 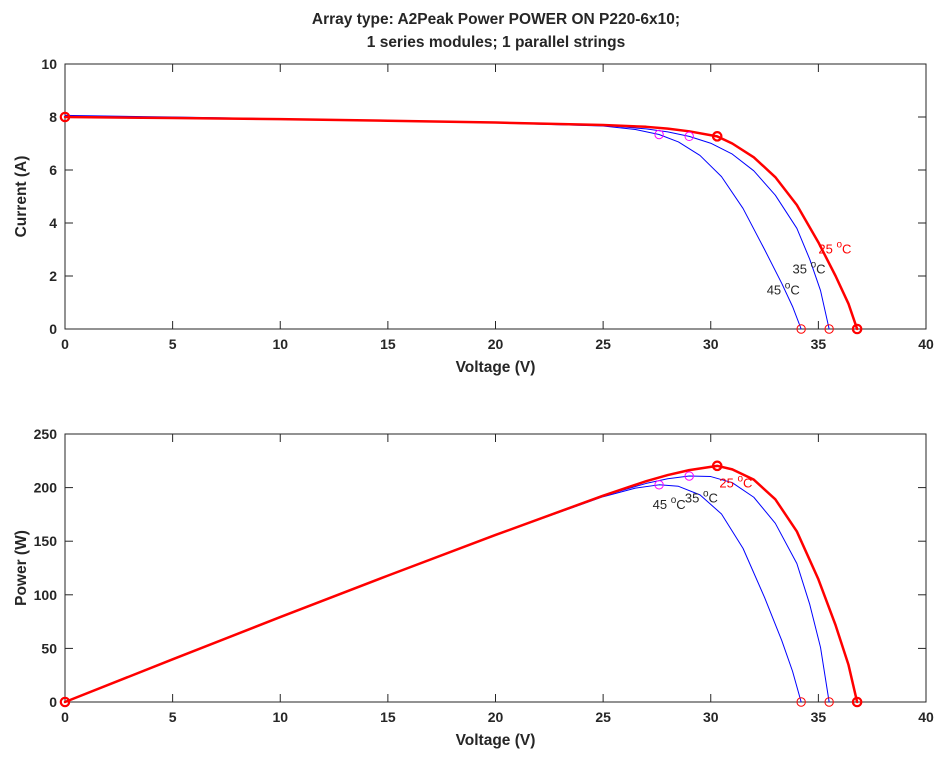 What do you see at coordinates (496, 717) in the screenshot?
I see `chart2-xtick-label: 20` at bounding box center [496, 717].